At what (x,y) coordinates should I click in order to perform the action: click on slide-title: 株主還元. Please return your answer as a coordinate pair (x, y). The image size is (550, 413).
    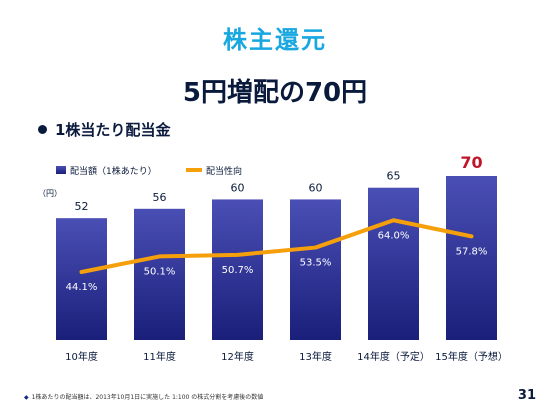
    Looking at the image, I should click on (275, 40).